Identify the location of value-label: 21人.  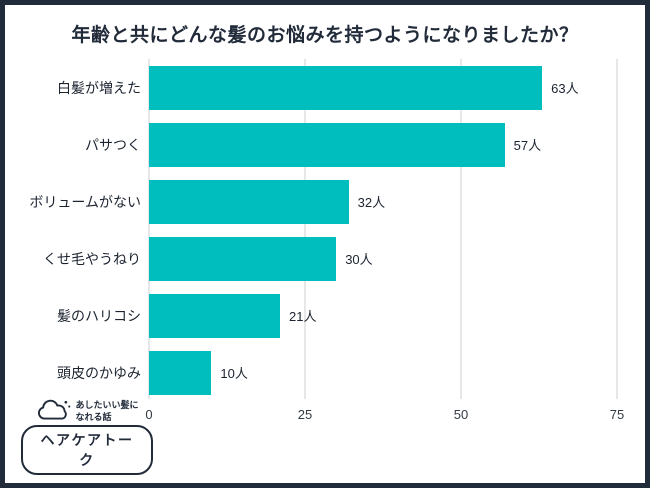
(303, 316).